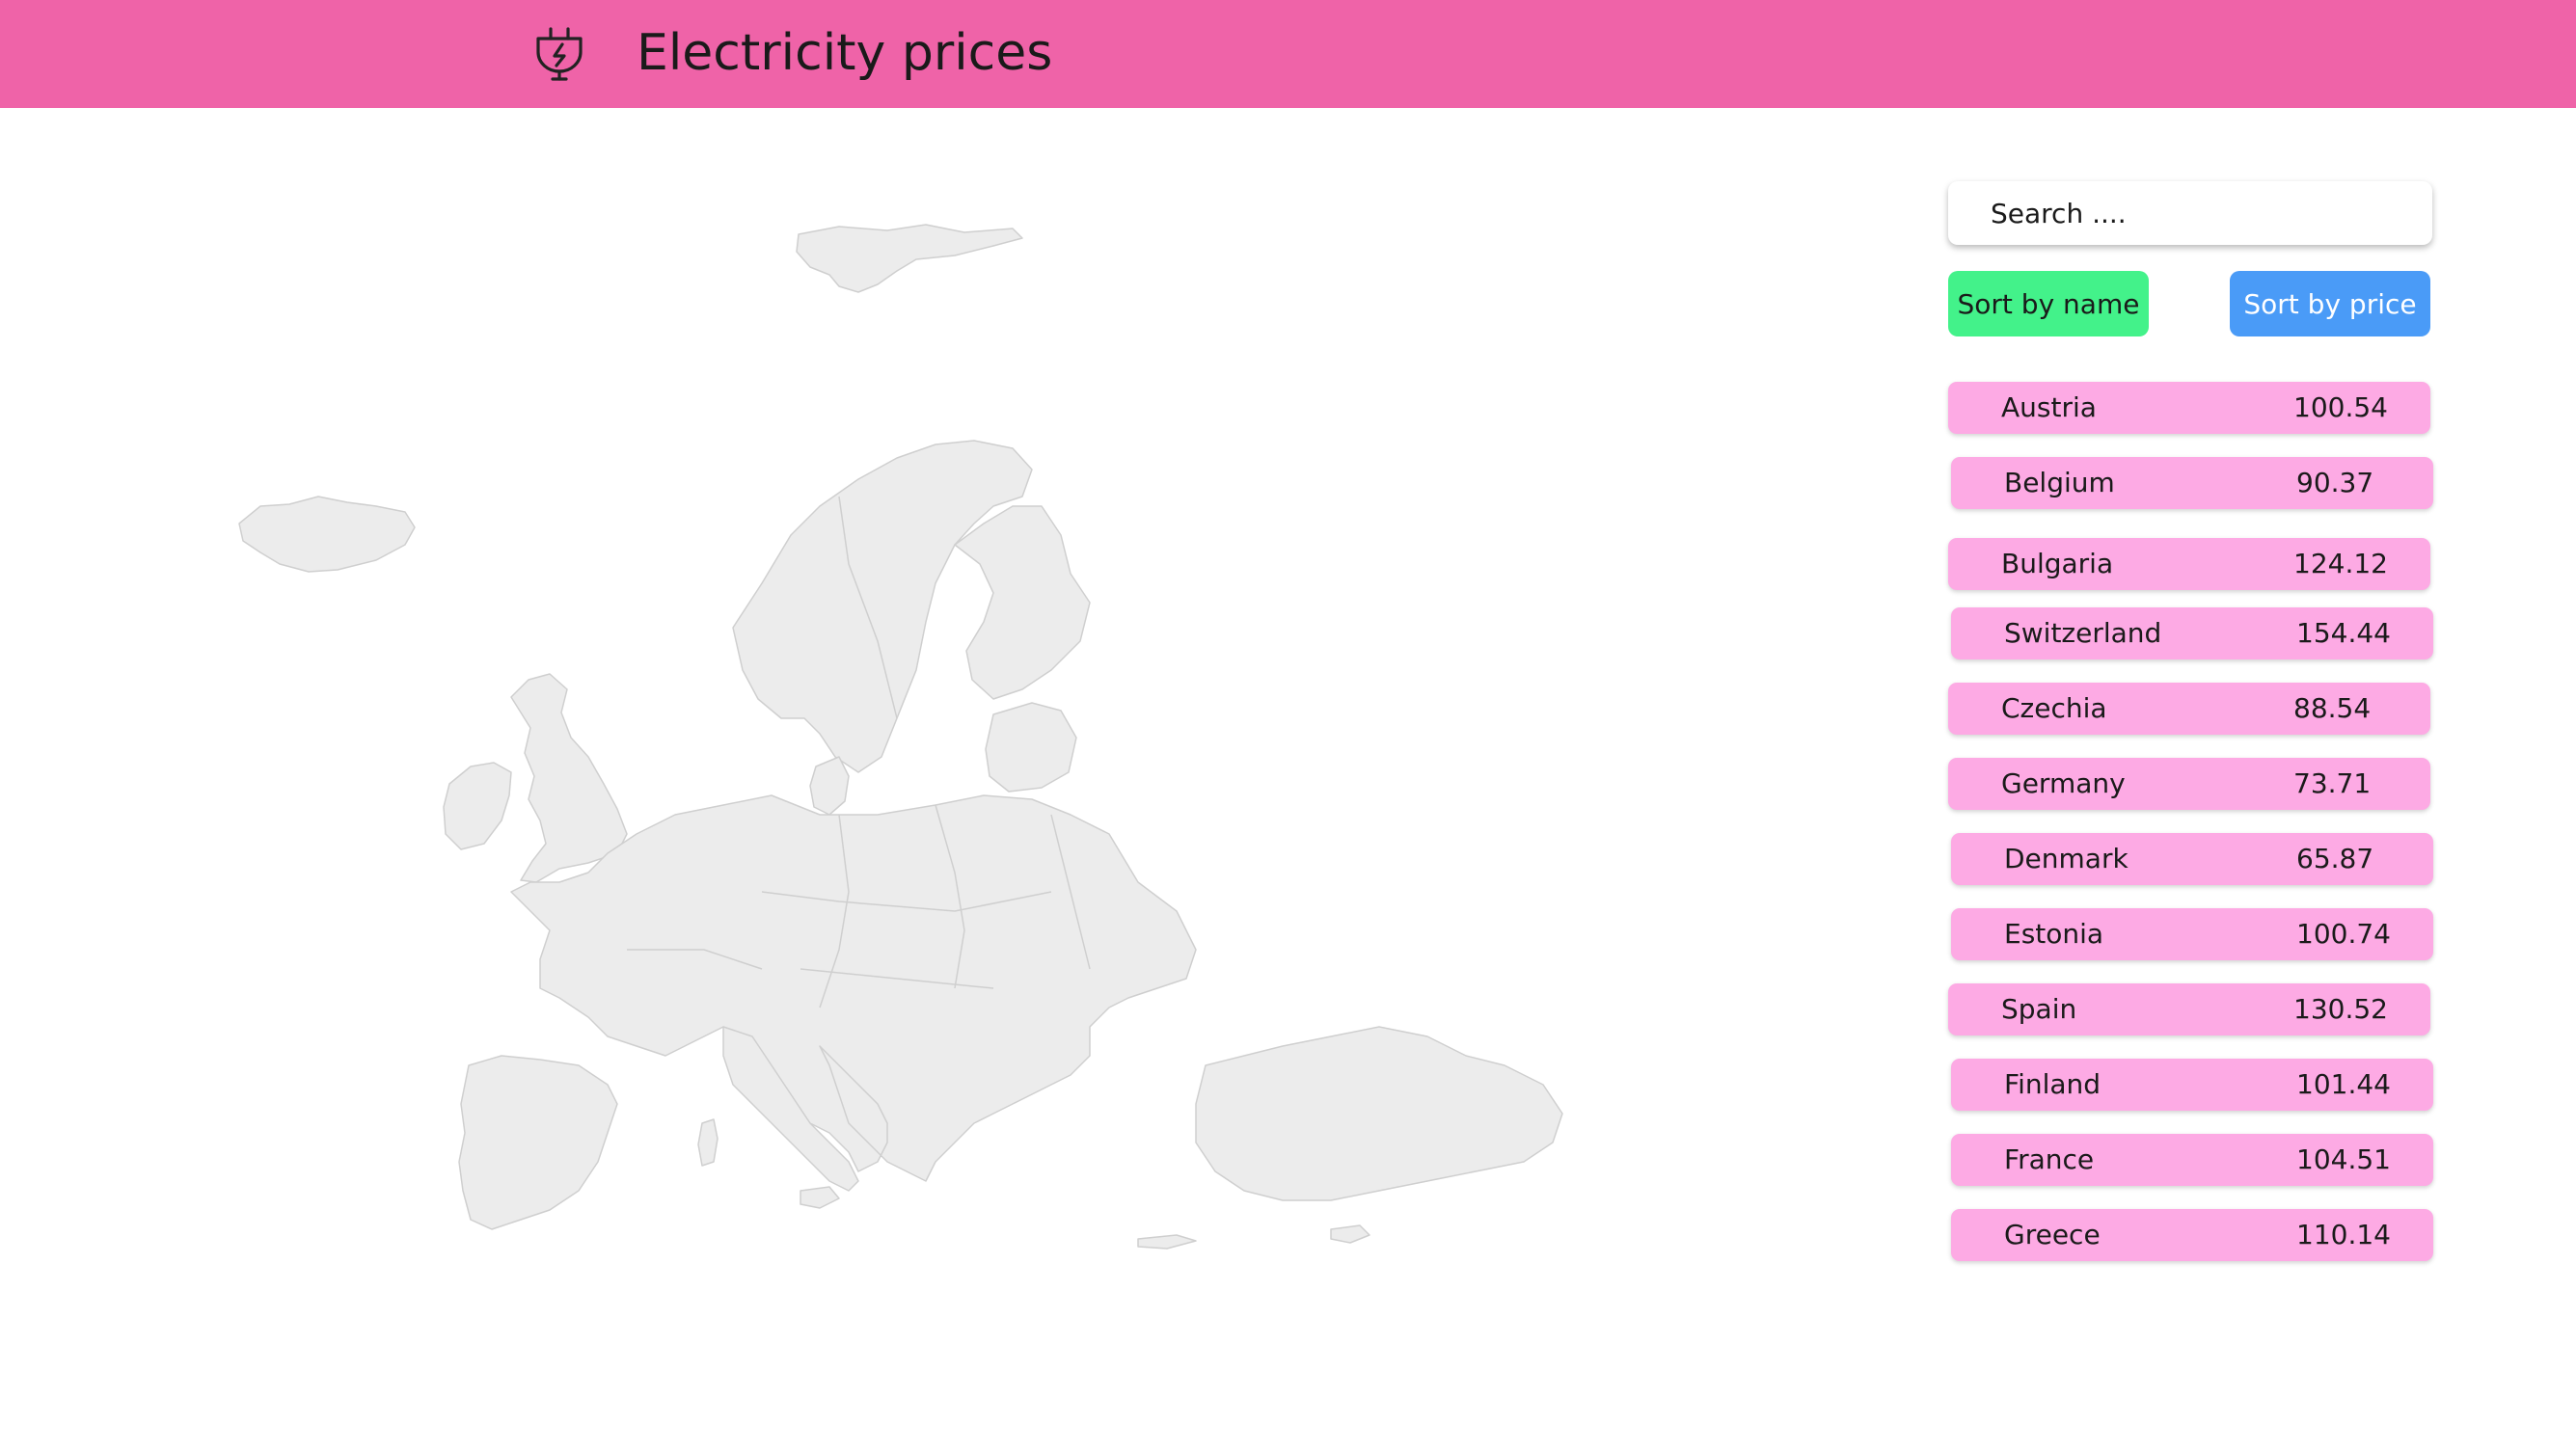 Image resolution: width=2576 pixels, height=1452 pixels. What do you see at coordinates (2054, 708) in the screenshot?
I see `country-name: Czechia` at bounding box center [2054, 708].